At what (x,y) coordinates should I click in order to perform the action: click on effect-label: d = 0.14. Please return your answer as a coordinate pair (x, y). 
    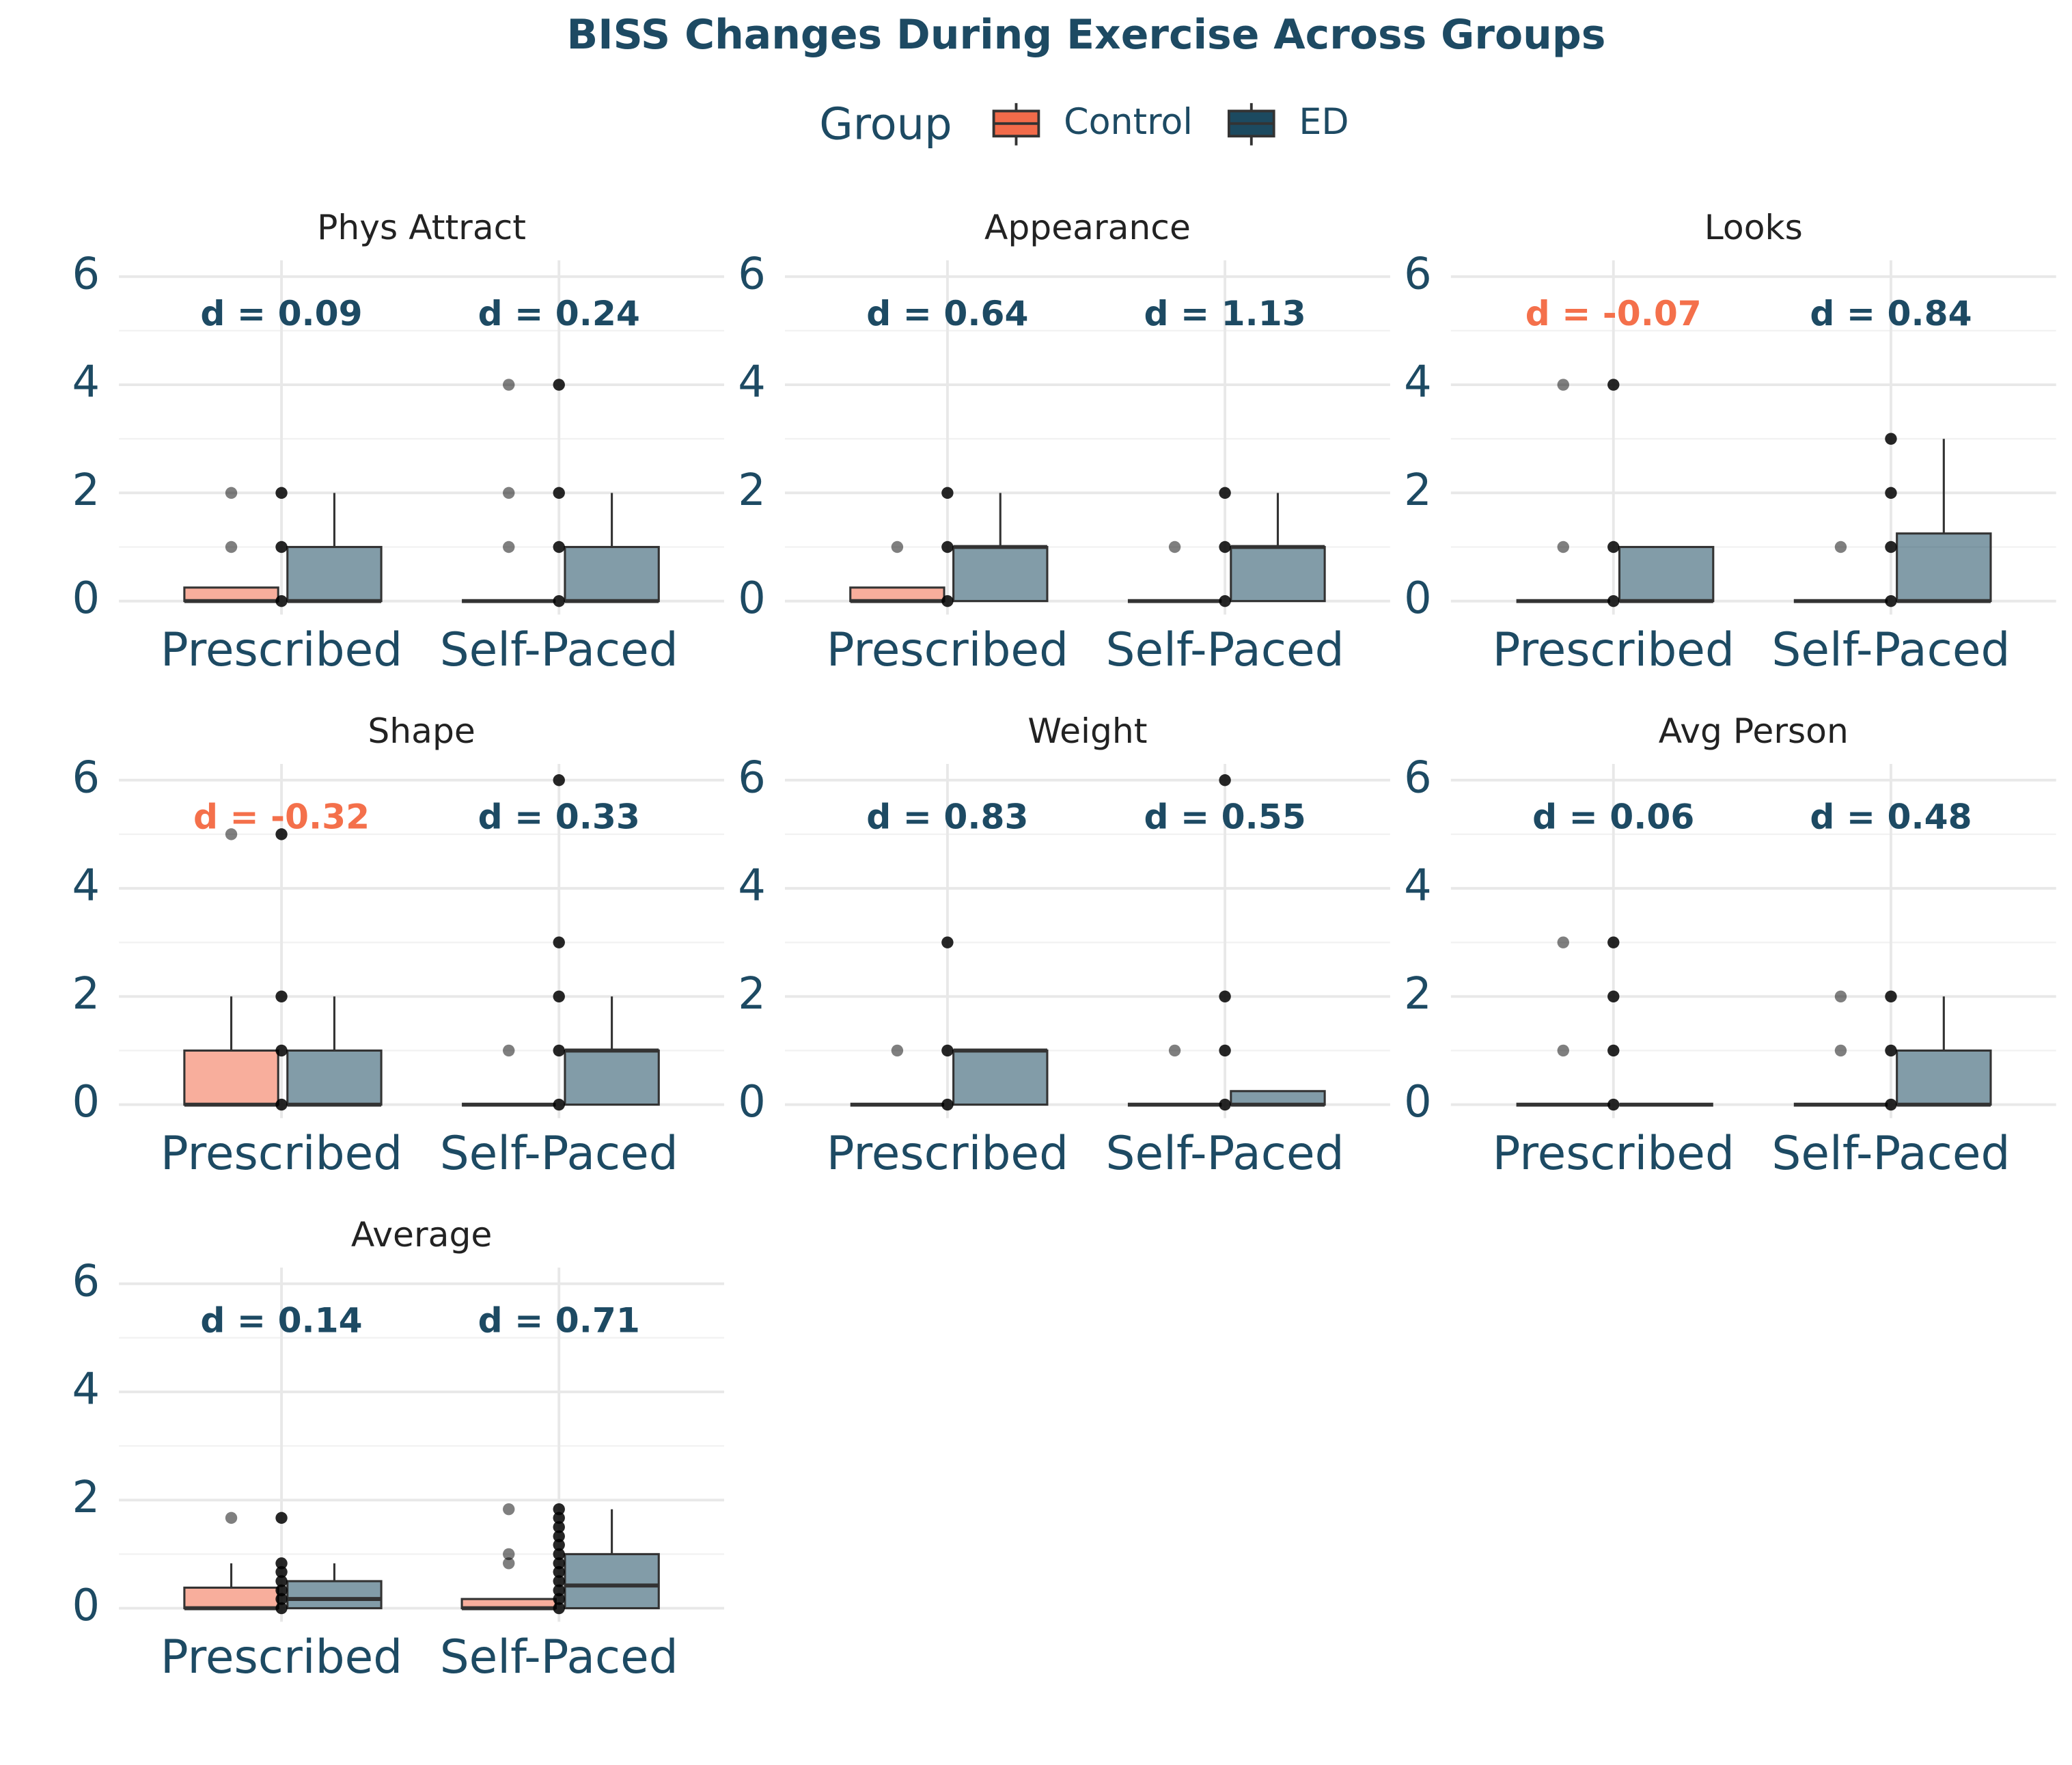
    Looking at the image, I should click on (281, 1320).